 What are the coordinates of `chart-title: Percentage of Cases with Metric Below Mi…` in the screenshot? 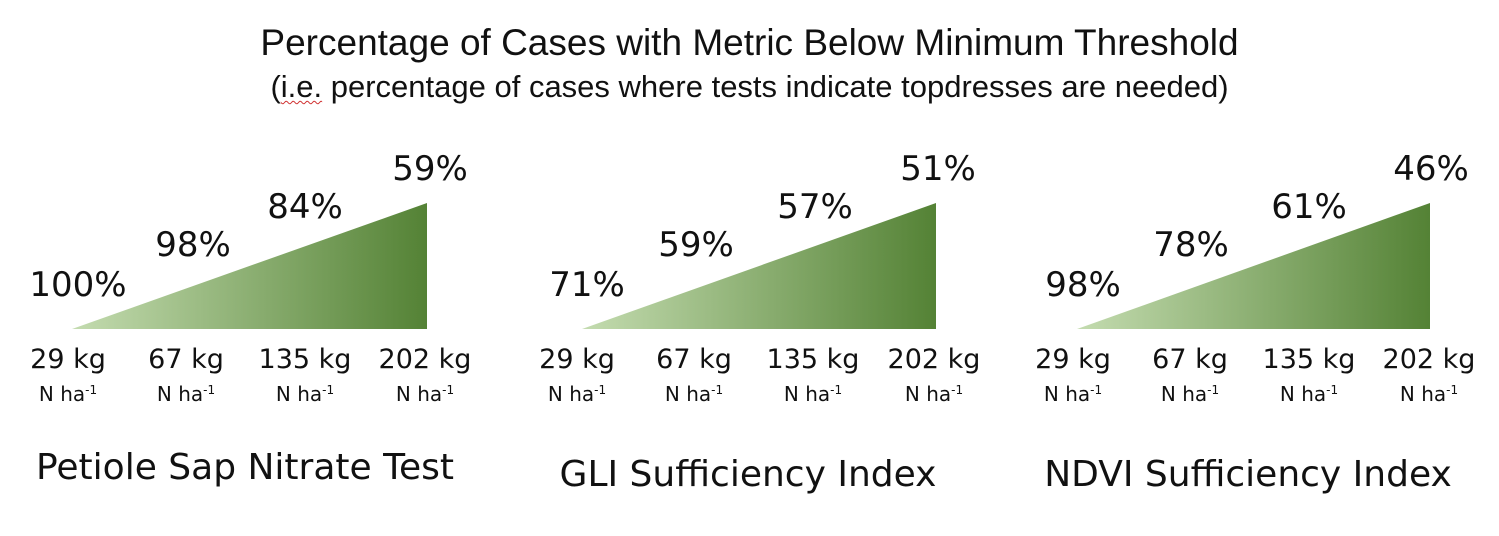 It's located at (749, 42).